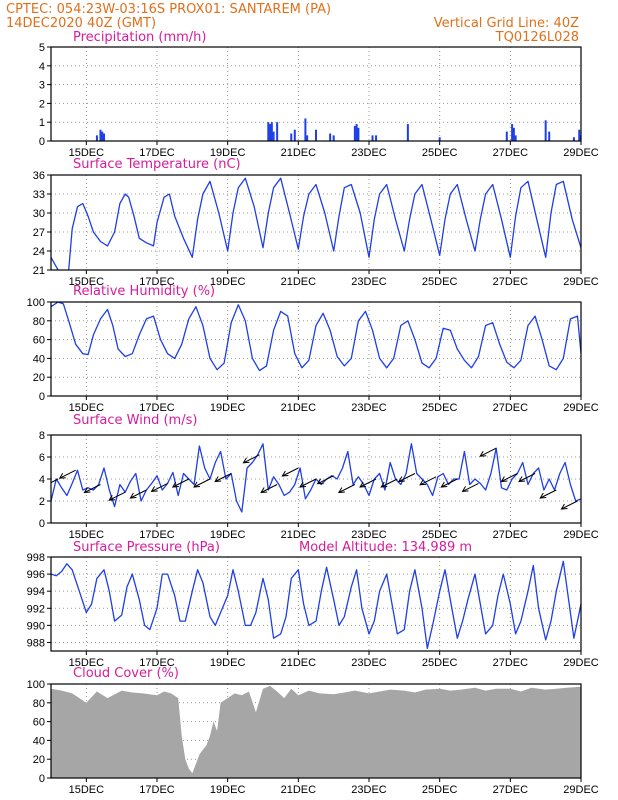 The image size is (618, 800). What do you see at coordinates (385, 547) in the screenshot?
I see `pressure-subtitle: Model Altitude: 134.989 m` at bounding box center [385, 547].